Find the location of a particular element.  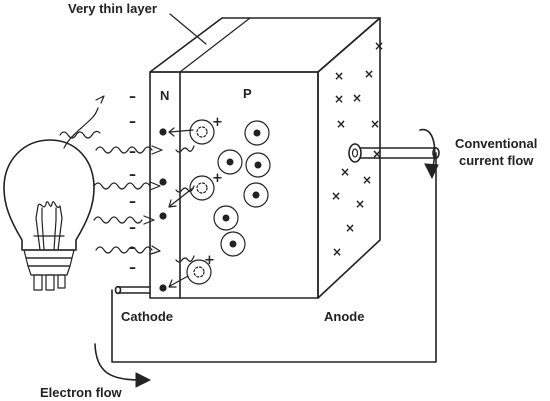

cathode-label: Cathode is located at coordinates (147, 316).